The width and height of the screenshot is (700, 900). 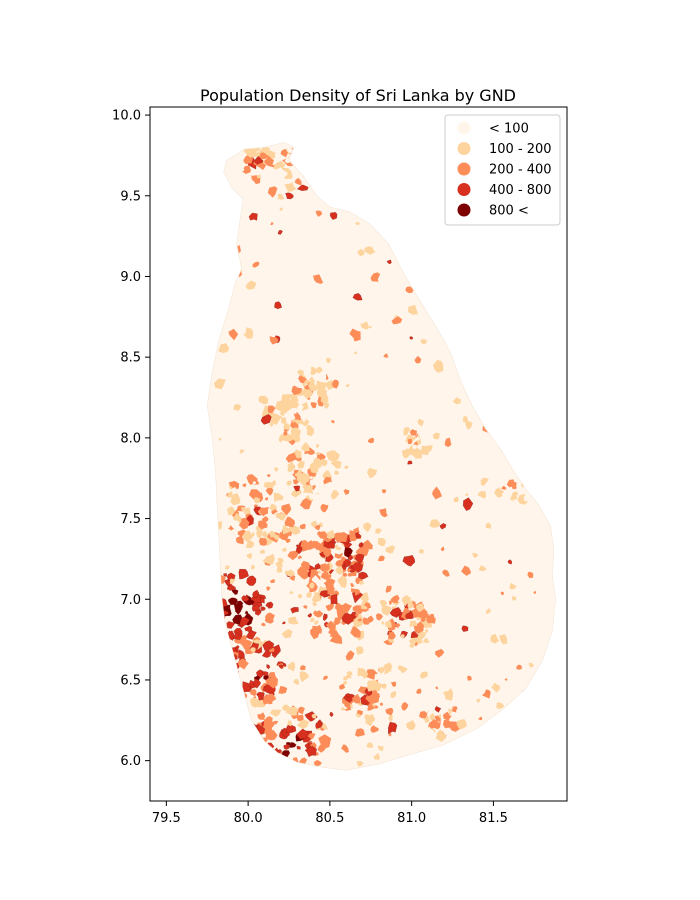 I want to click on legend-label: 200 - 400, so click(x=520, y=170).